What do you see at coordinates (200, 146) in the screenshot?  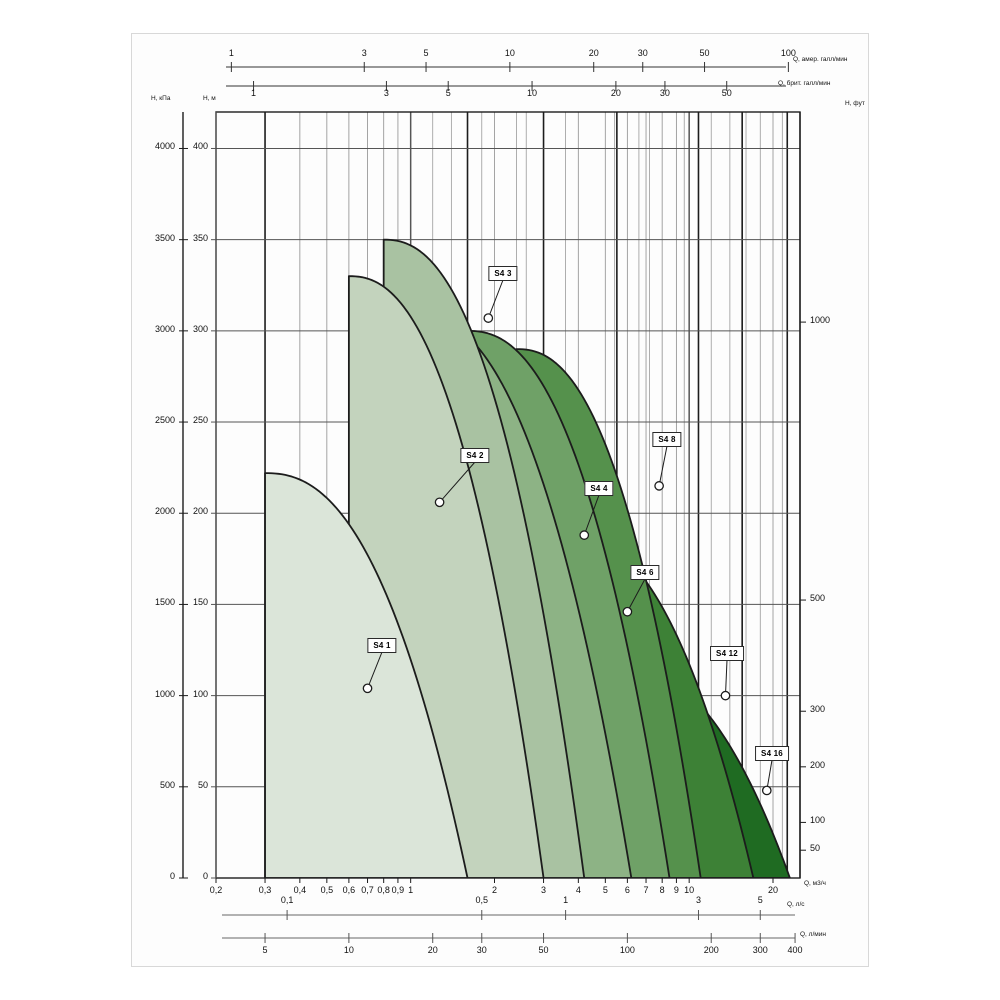 I see `tick-left-m-8: 400` at bounding box center [200, 146].